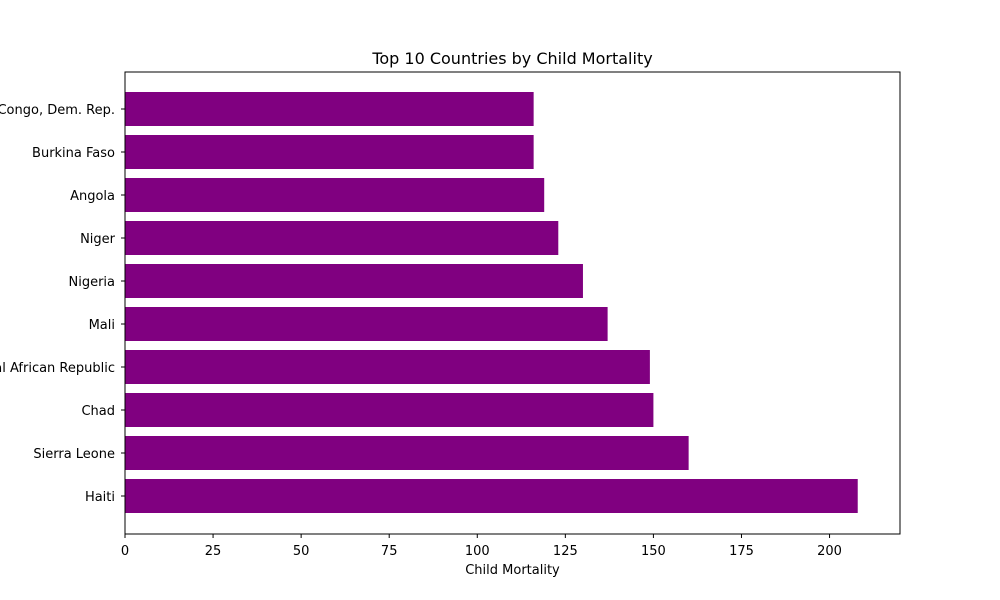  Describe the element at coordinates (102, 325) in the screenshot. I see `y-tick-label: Mali` at that location.